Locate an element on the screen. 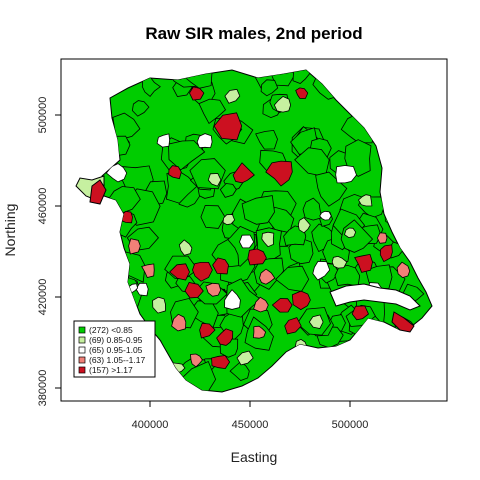 This screenshot has width=480, height=480. legend-label: (63) 1.05--1.17 is located at coordinates (117, 360).